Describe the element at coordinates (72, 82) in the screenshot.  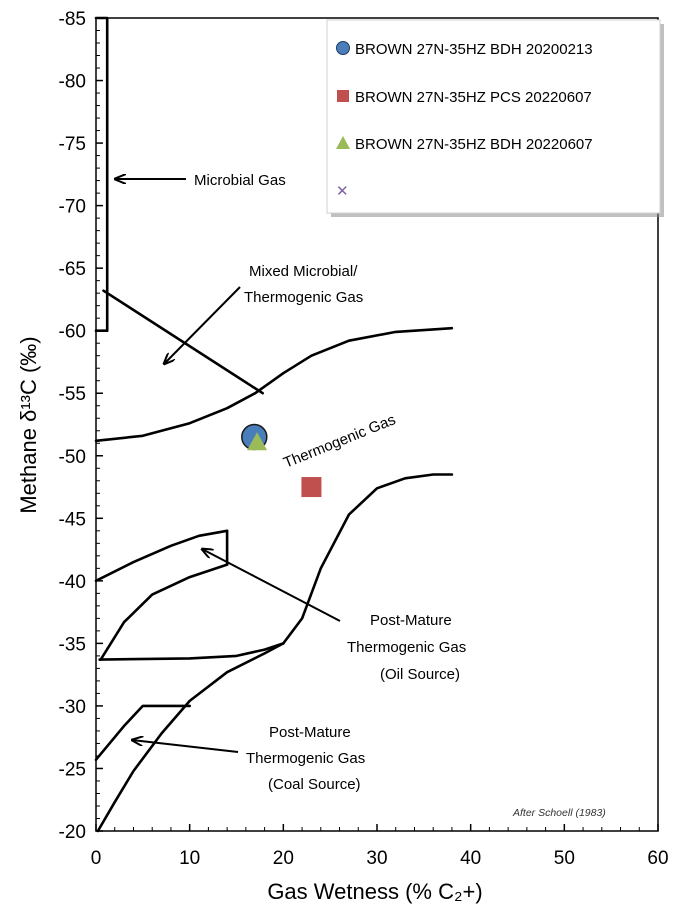
I see `y-tick-label: -80` at that location.